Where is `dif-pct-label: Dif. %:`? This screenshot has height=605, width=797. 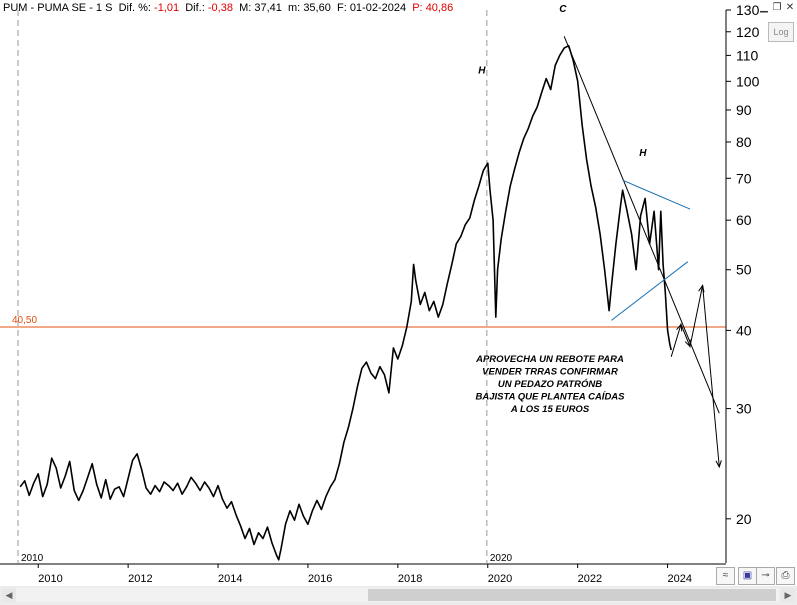
dif-pct-label: Dif. %: is located at coordinates (134, 8).